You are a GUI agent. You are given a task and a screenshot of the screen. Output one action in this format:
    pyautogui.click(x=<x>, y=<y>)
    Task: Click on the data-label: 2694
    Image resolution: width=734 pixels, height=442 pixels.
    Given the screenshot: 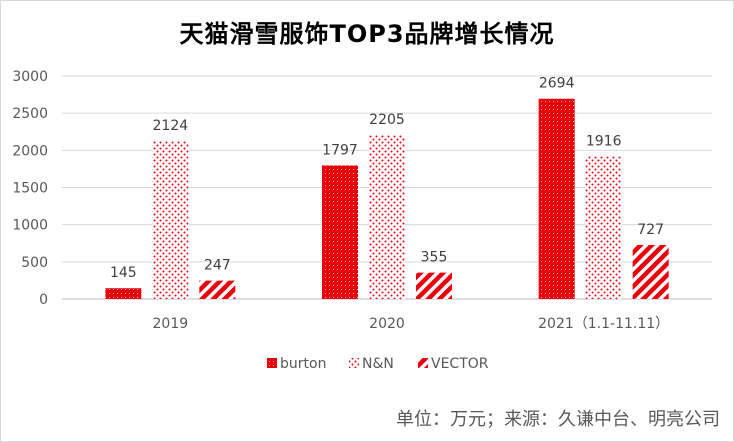 What is the action you would take?
    pyautogui.click(x=557, y=84)
    